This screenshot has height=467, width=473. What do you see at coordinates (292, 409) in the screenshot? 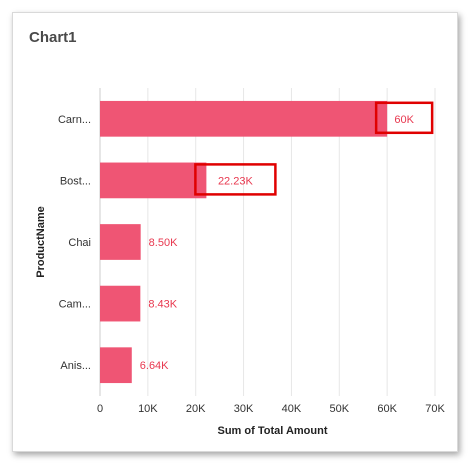
I see `x-tick-label: 40K` at bounding box center [292, 409].